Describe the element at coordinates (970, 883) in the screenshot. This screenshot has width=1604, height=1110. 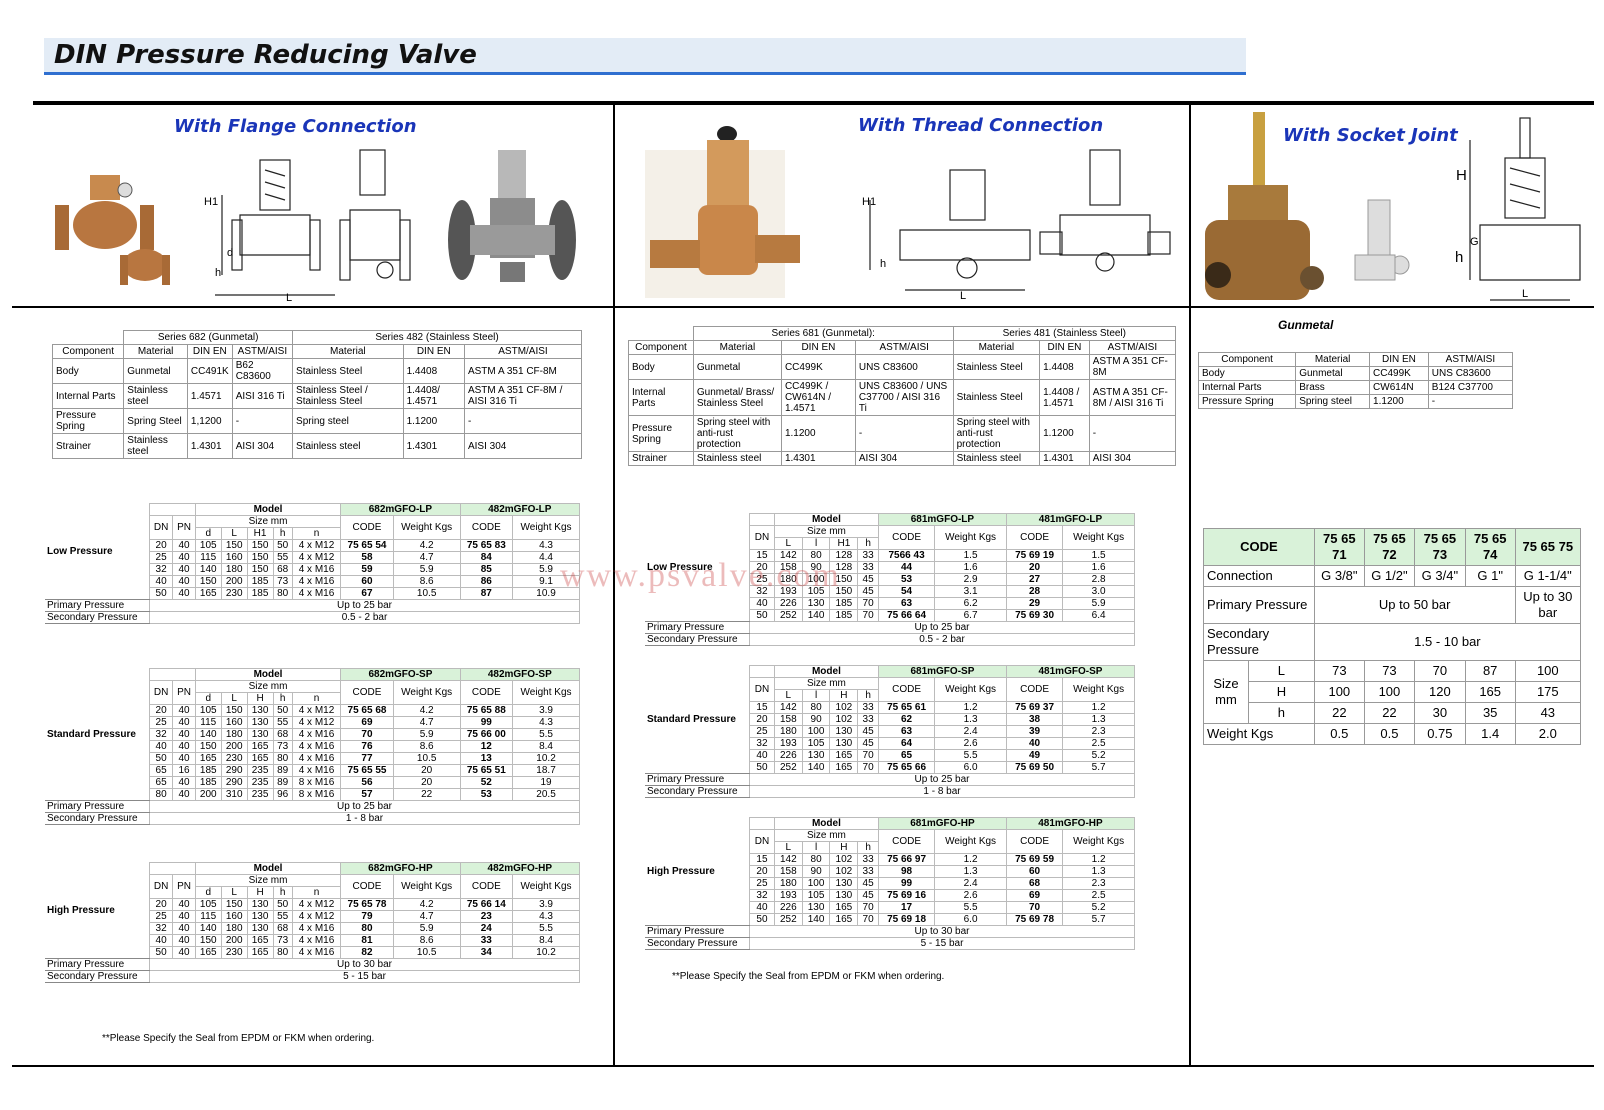
I see `table-cell: 2.4` at that location.